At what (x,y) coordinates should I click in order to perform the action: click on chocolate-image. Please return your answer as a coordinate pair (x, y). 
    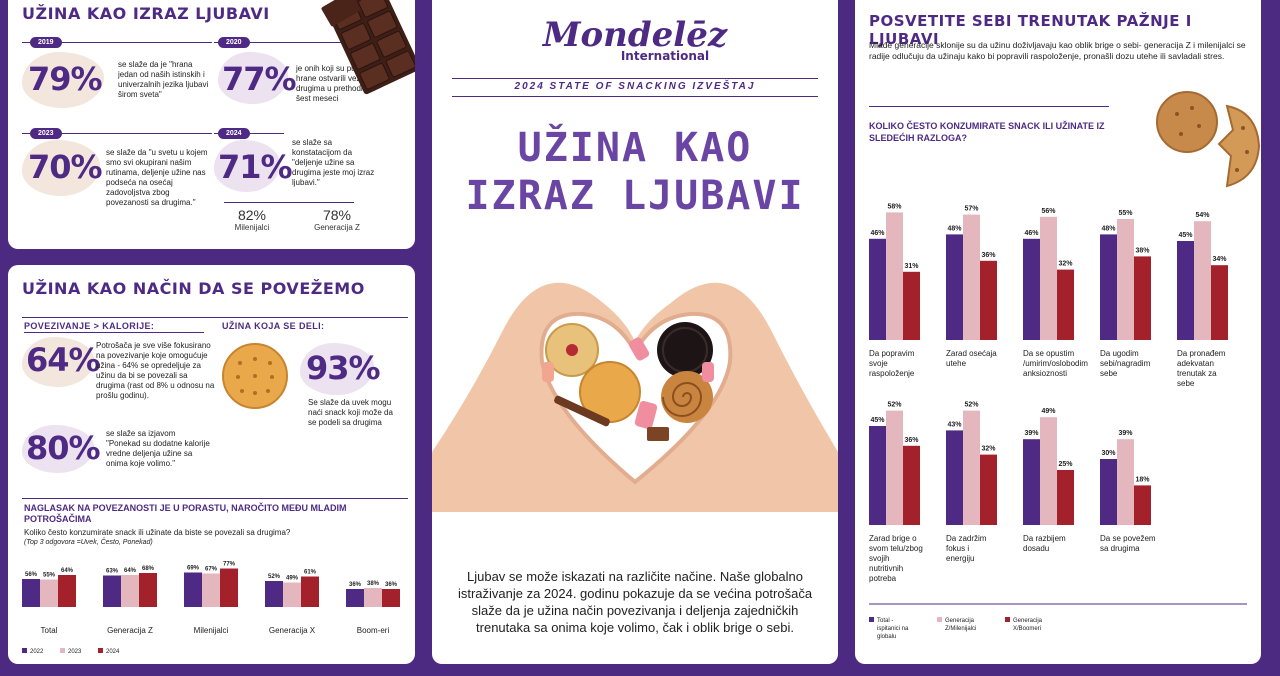
    Looking at the image, I should click on (368, 47).